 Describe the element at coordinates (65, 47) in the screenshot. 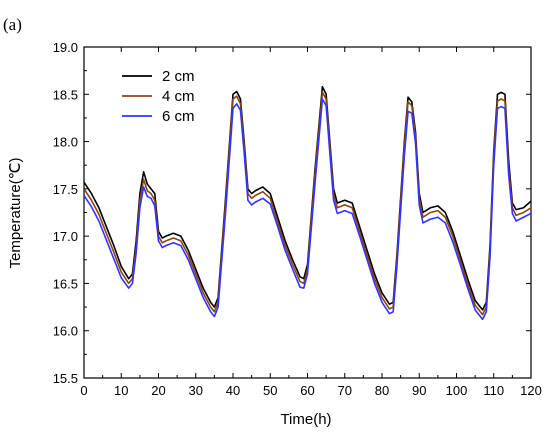

I see `y-tick-label: 19.0` at that location.